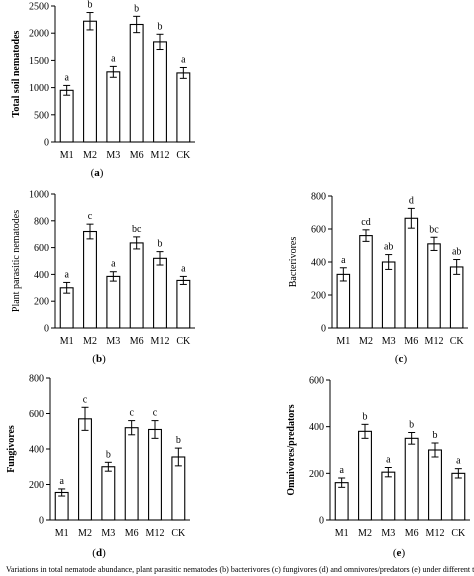 The width and height of the screenshot is (474, 576). I want to click on y-tick-label: 1500, so click(39, 61).